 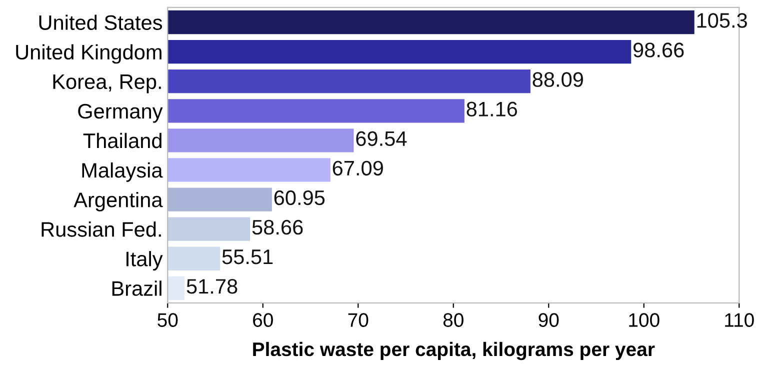 I want to click on data-label: 51.78, so click(x=212, y=286).